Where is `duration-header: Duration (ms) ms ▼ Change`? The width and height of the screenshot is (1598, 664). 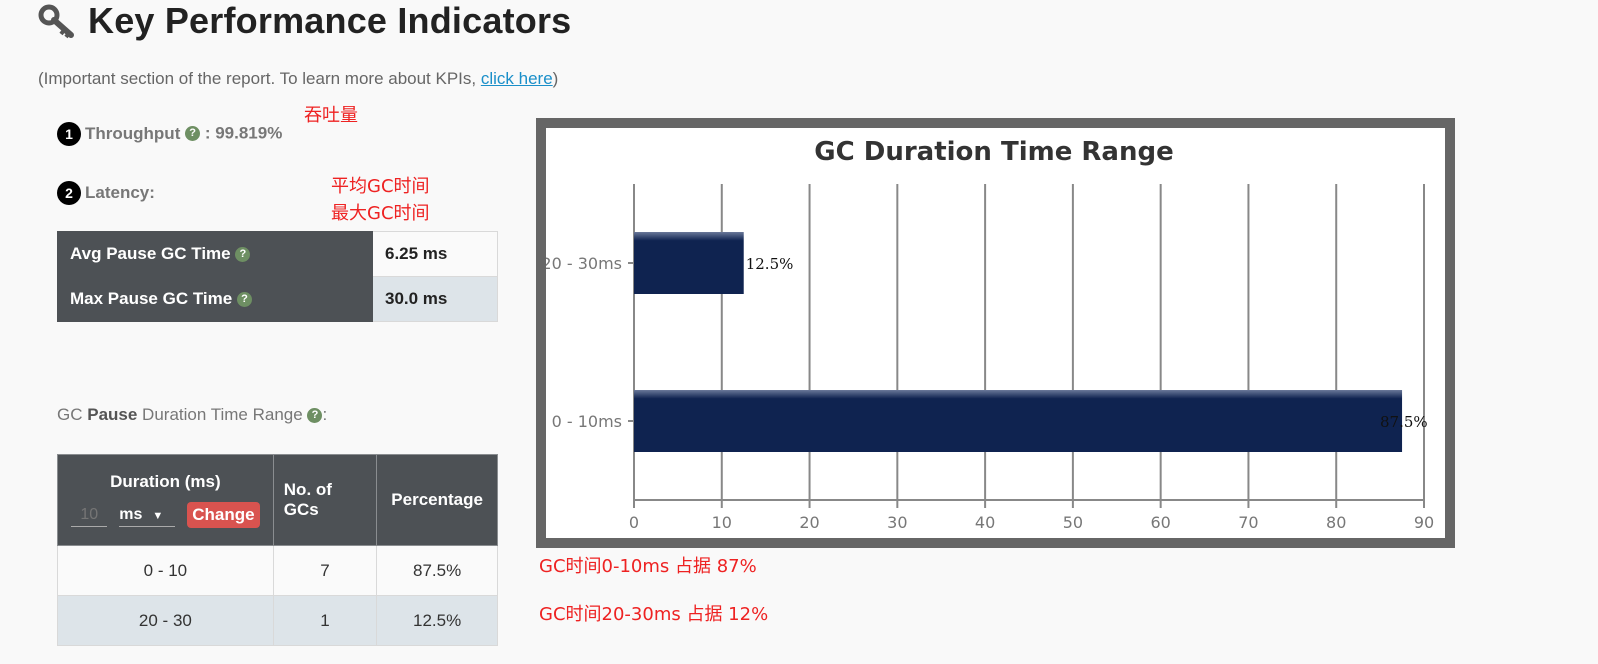
duration-header: Duration (ms) ms ▼ Change is located at coordinates (165, 500).